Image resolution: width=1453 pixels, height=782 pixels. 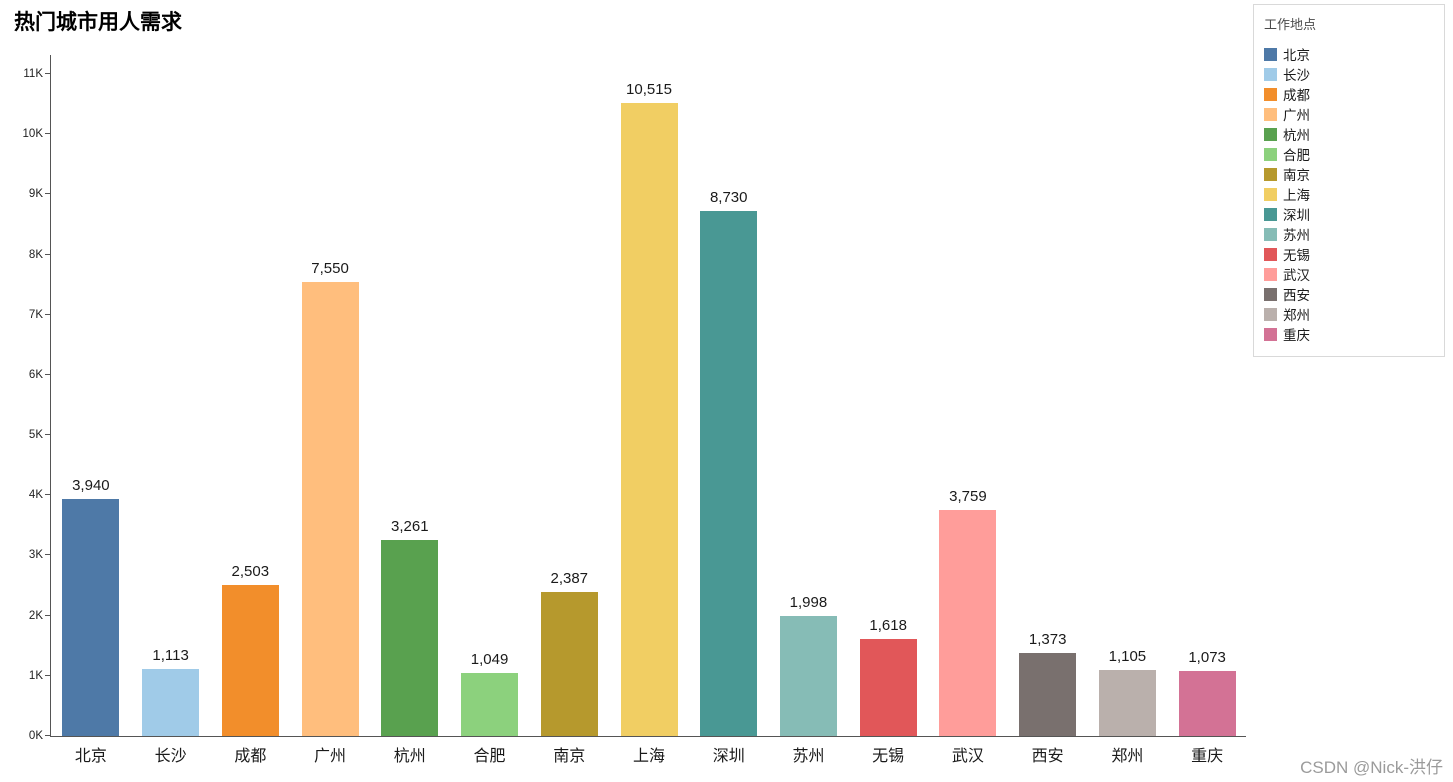 I want to click on x-axis-label: 上海, so click(x=648, y=756).